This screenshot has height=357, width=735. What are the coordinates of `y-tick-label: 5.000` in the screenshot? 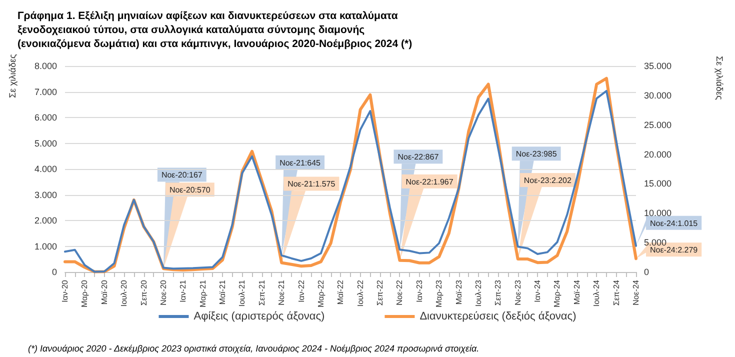 It's located at (45, 143).